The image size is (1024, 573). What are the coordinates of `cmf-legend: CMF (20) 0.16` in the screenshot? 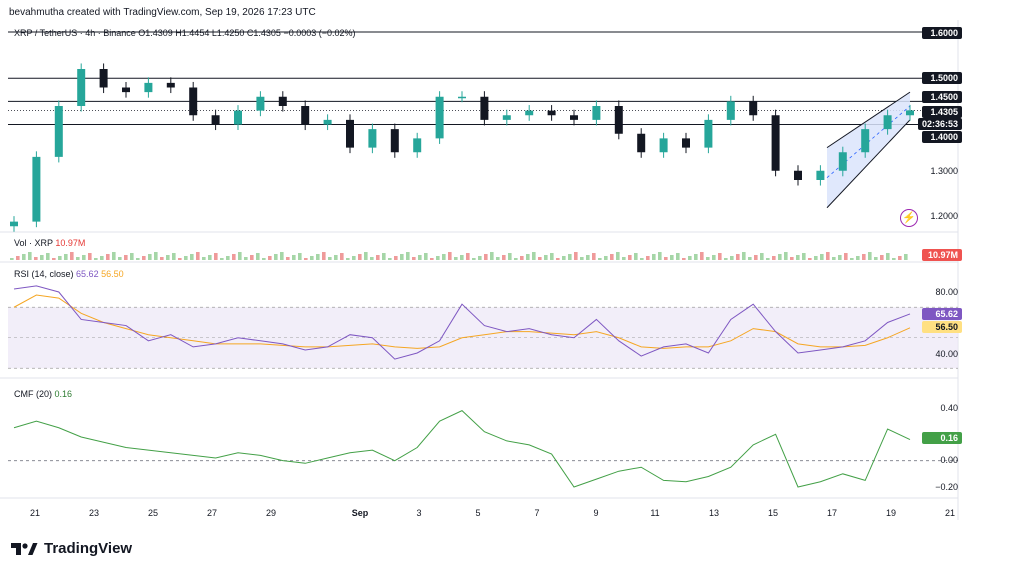 It's located at (43, 394).